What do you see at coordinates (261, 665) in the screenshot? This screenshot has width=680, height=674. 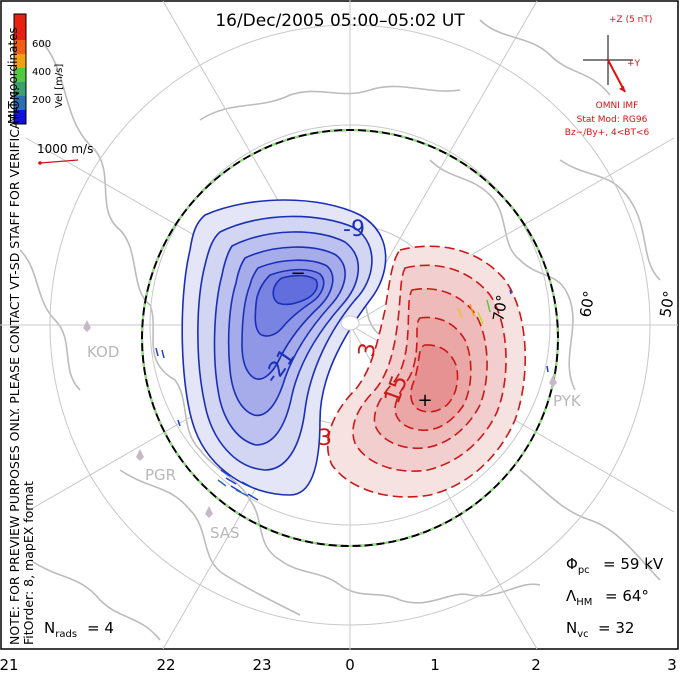 I see `mlt-tick-23: 23` at bounding box center [261, 665].